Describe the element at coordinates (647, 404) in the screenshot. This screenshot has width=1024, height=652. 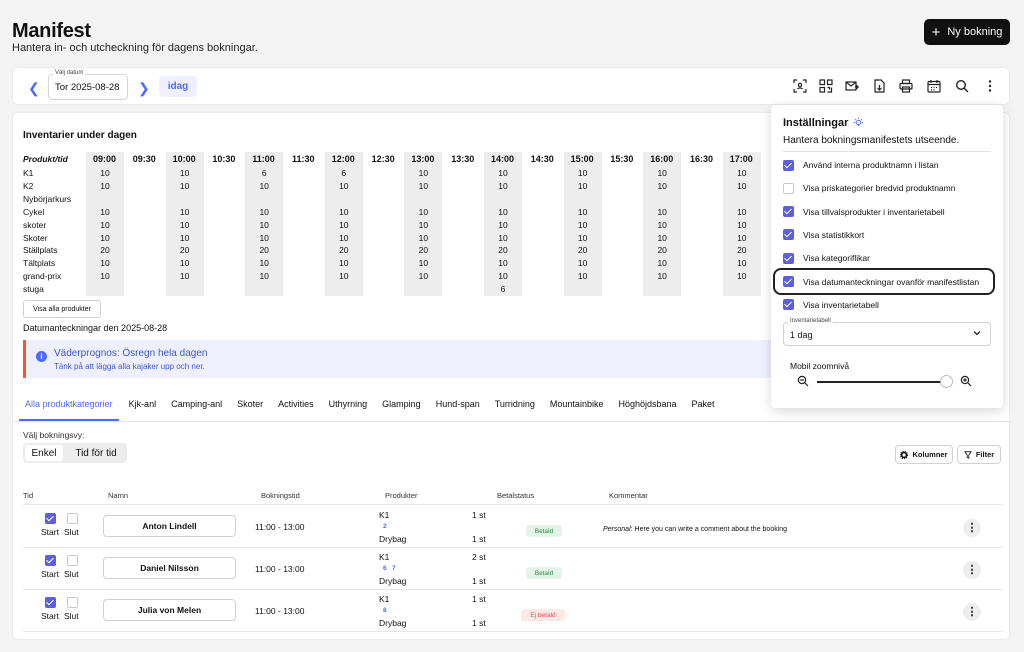
I see `tab-höghöjdsbana: Höghöjdsbana` at that location.